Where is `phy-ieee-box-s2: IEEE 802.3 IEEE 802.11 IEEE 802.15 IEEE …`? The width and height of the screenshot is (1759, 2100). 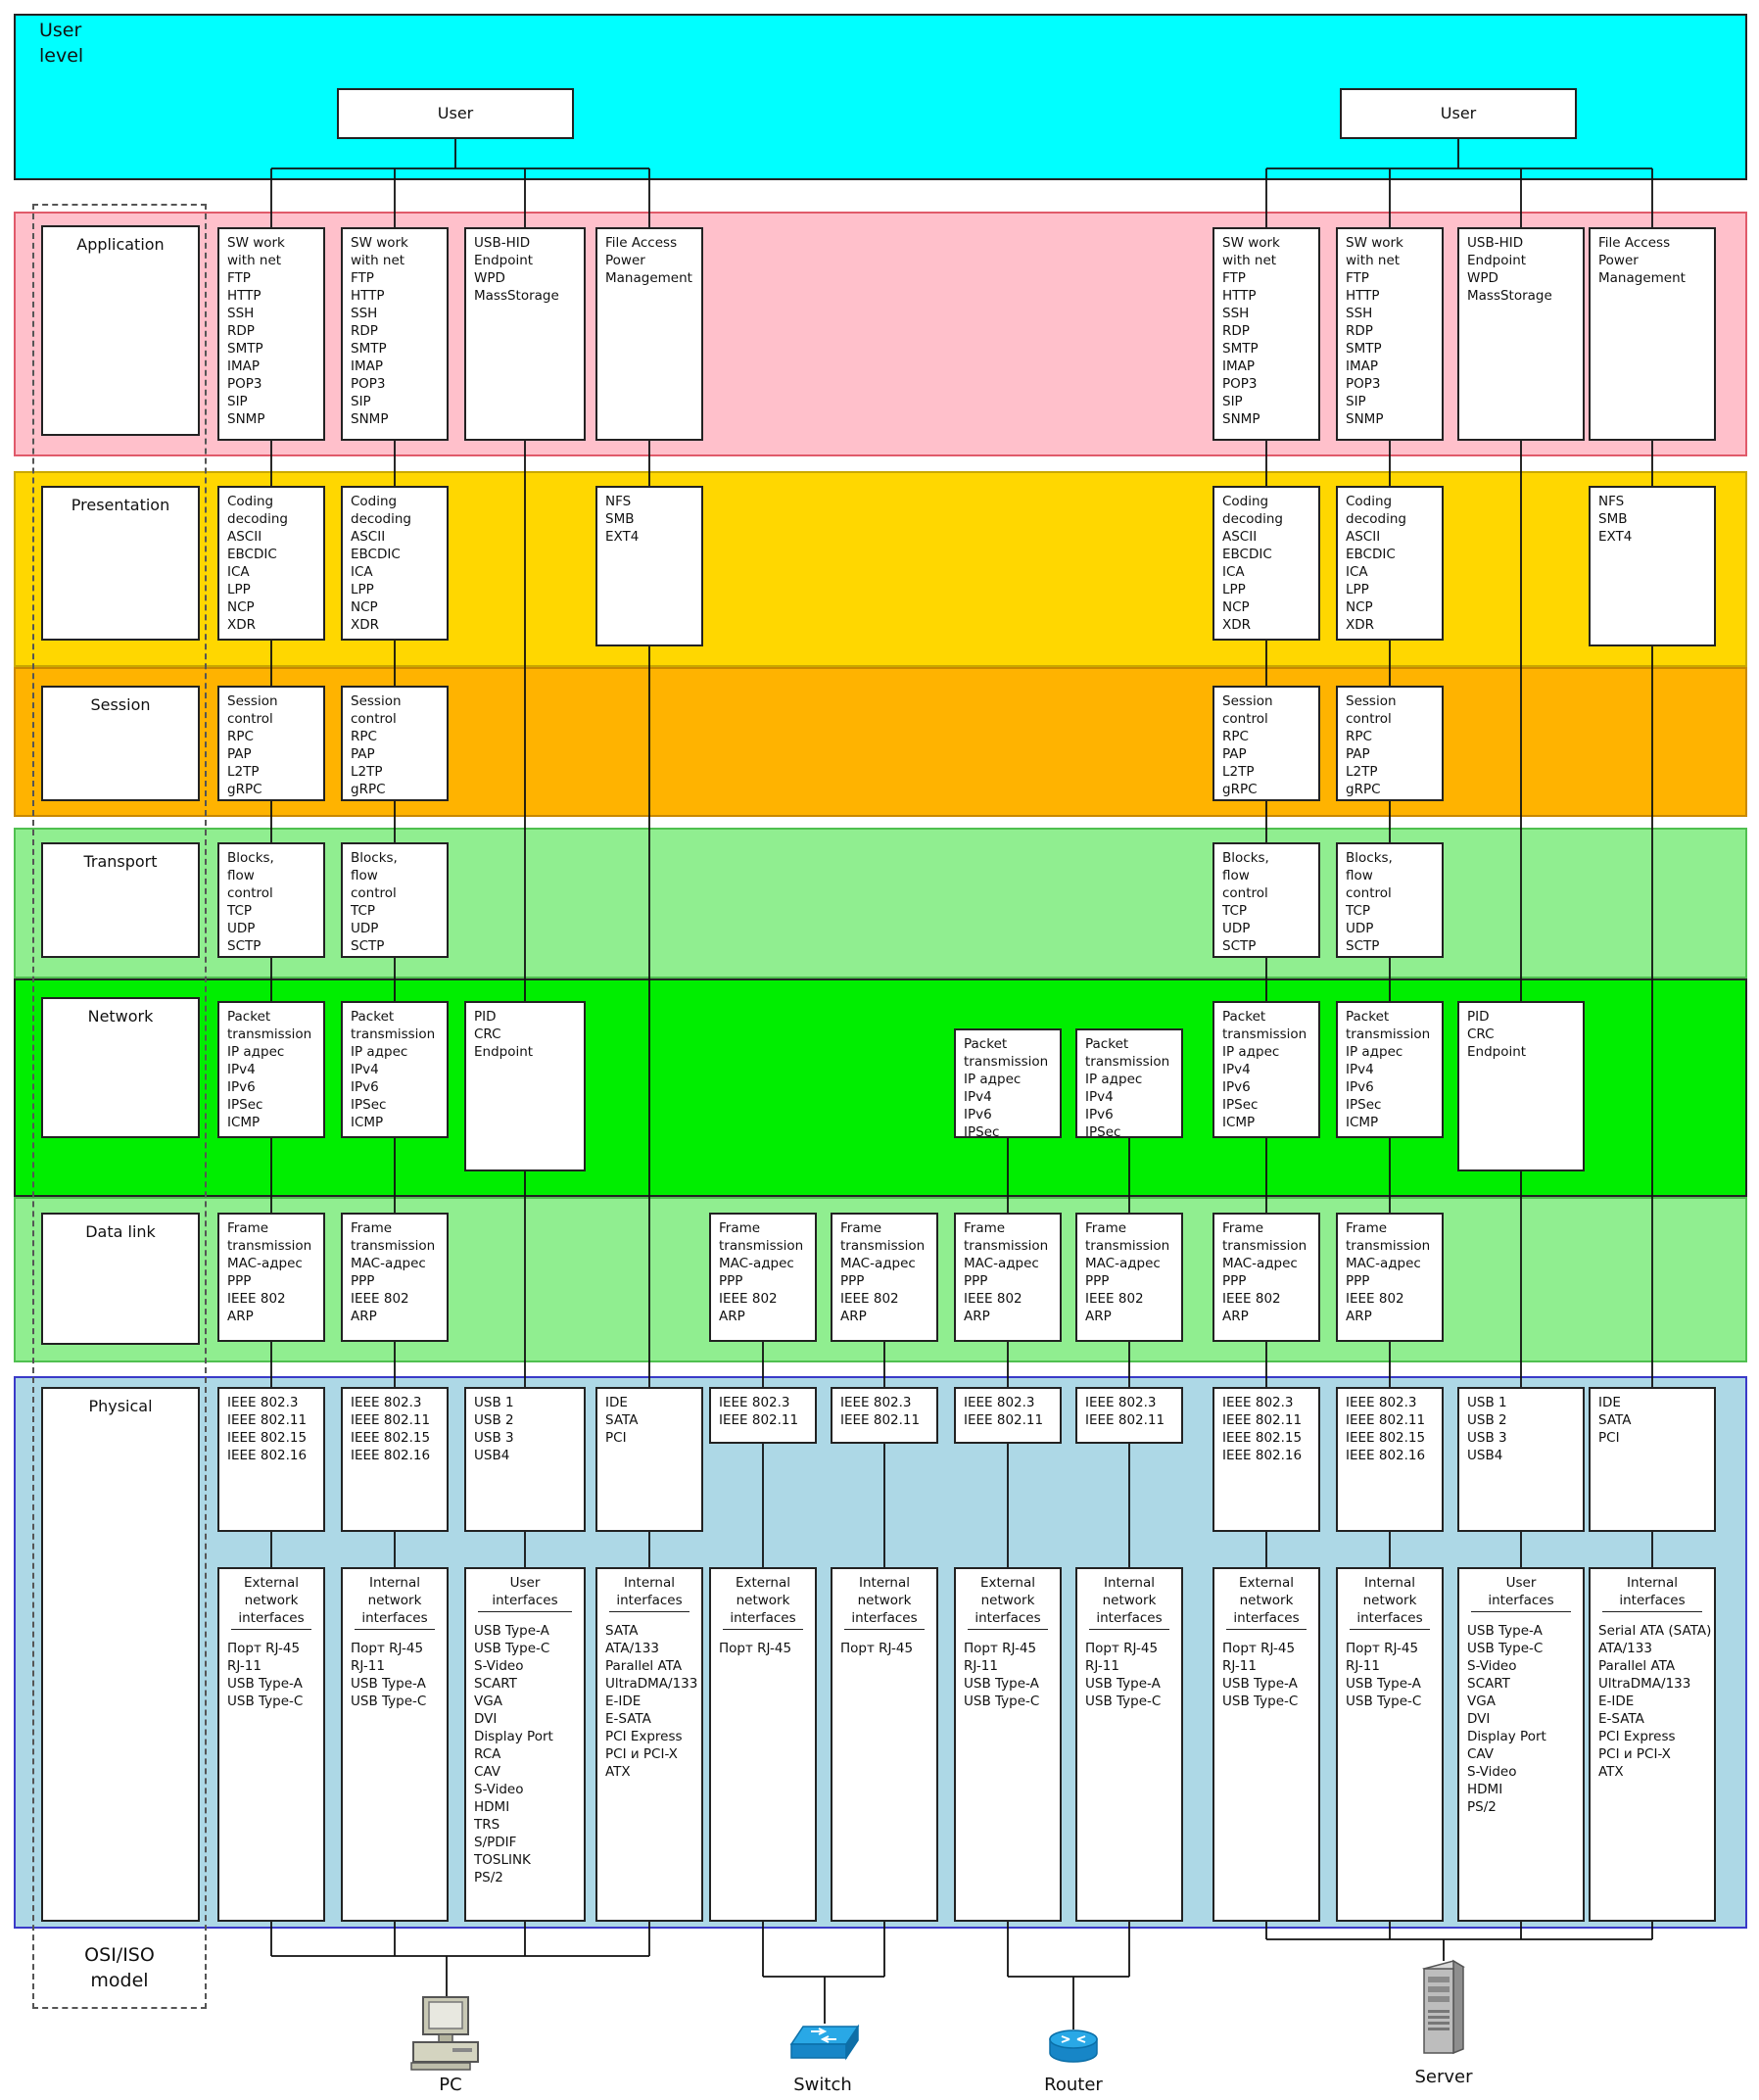
phy-ieee-box-s2: IEEE 802.3 IEEE 802.11 IEEE 802.15 IEEE … is located at coordinates (1390, 1459).